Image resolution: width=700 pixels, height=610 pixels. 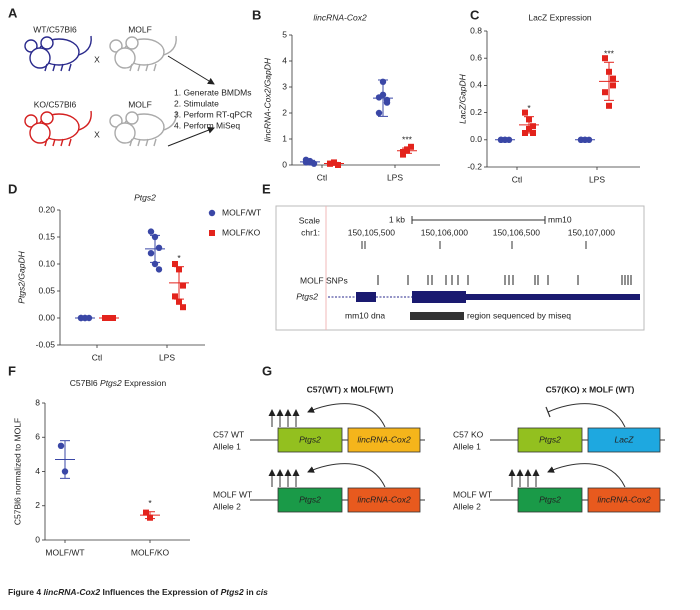 What do you see at coordinates (46, 317) in the screenshot?
I see `y-tick-label: 0.00` at bounding box center [46, 317].